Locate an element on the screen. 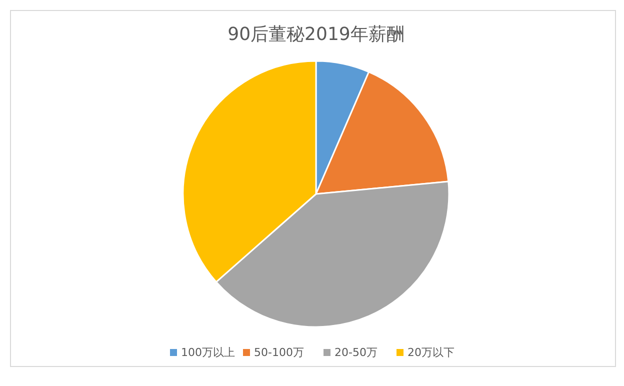 The width and height of the screenshot is (624, 386). legend-label: 20-50万 is located at coordinates (356, 352).